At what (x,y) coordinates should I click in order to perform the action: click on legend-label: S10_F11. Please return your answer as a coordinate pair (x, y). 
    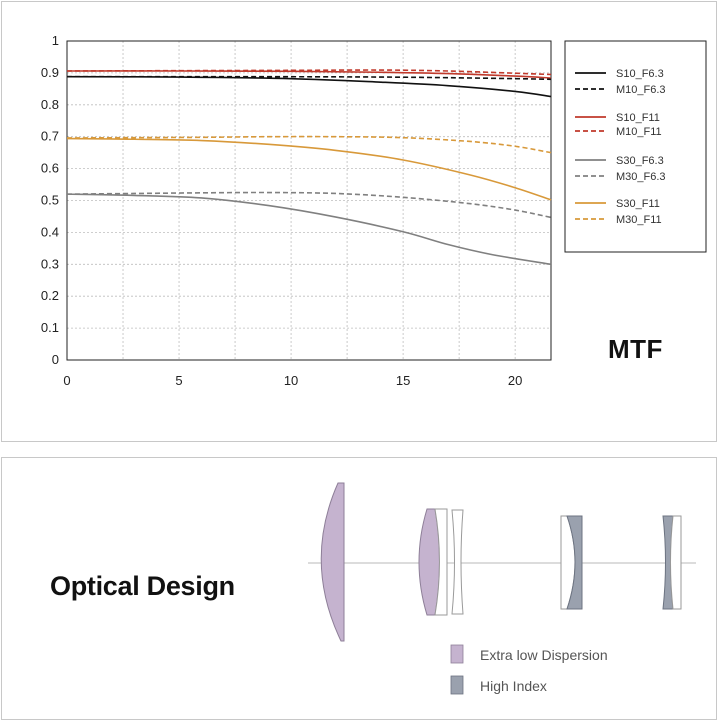
    Looking at the image, I should click on (638, 118).